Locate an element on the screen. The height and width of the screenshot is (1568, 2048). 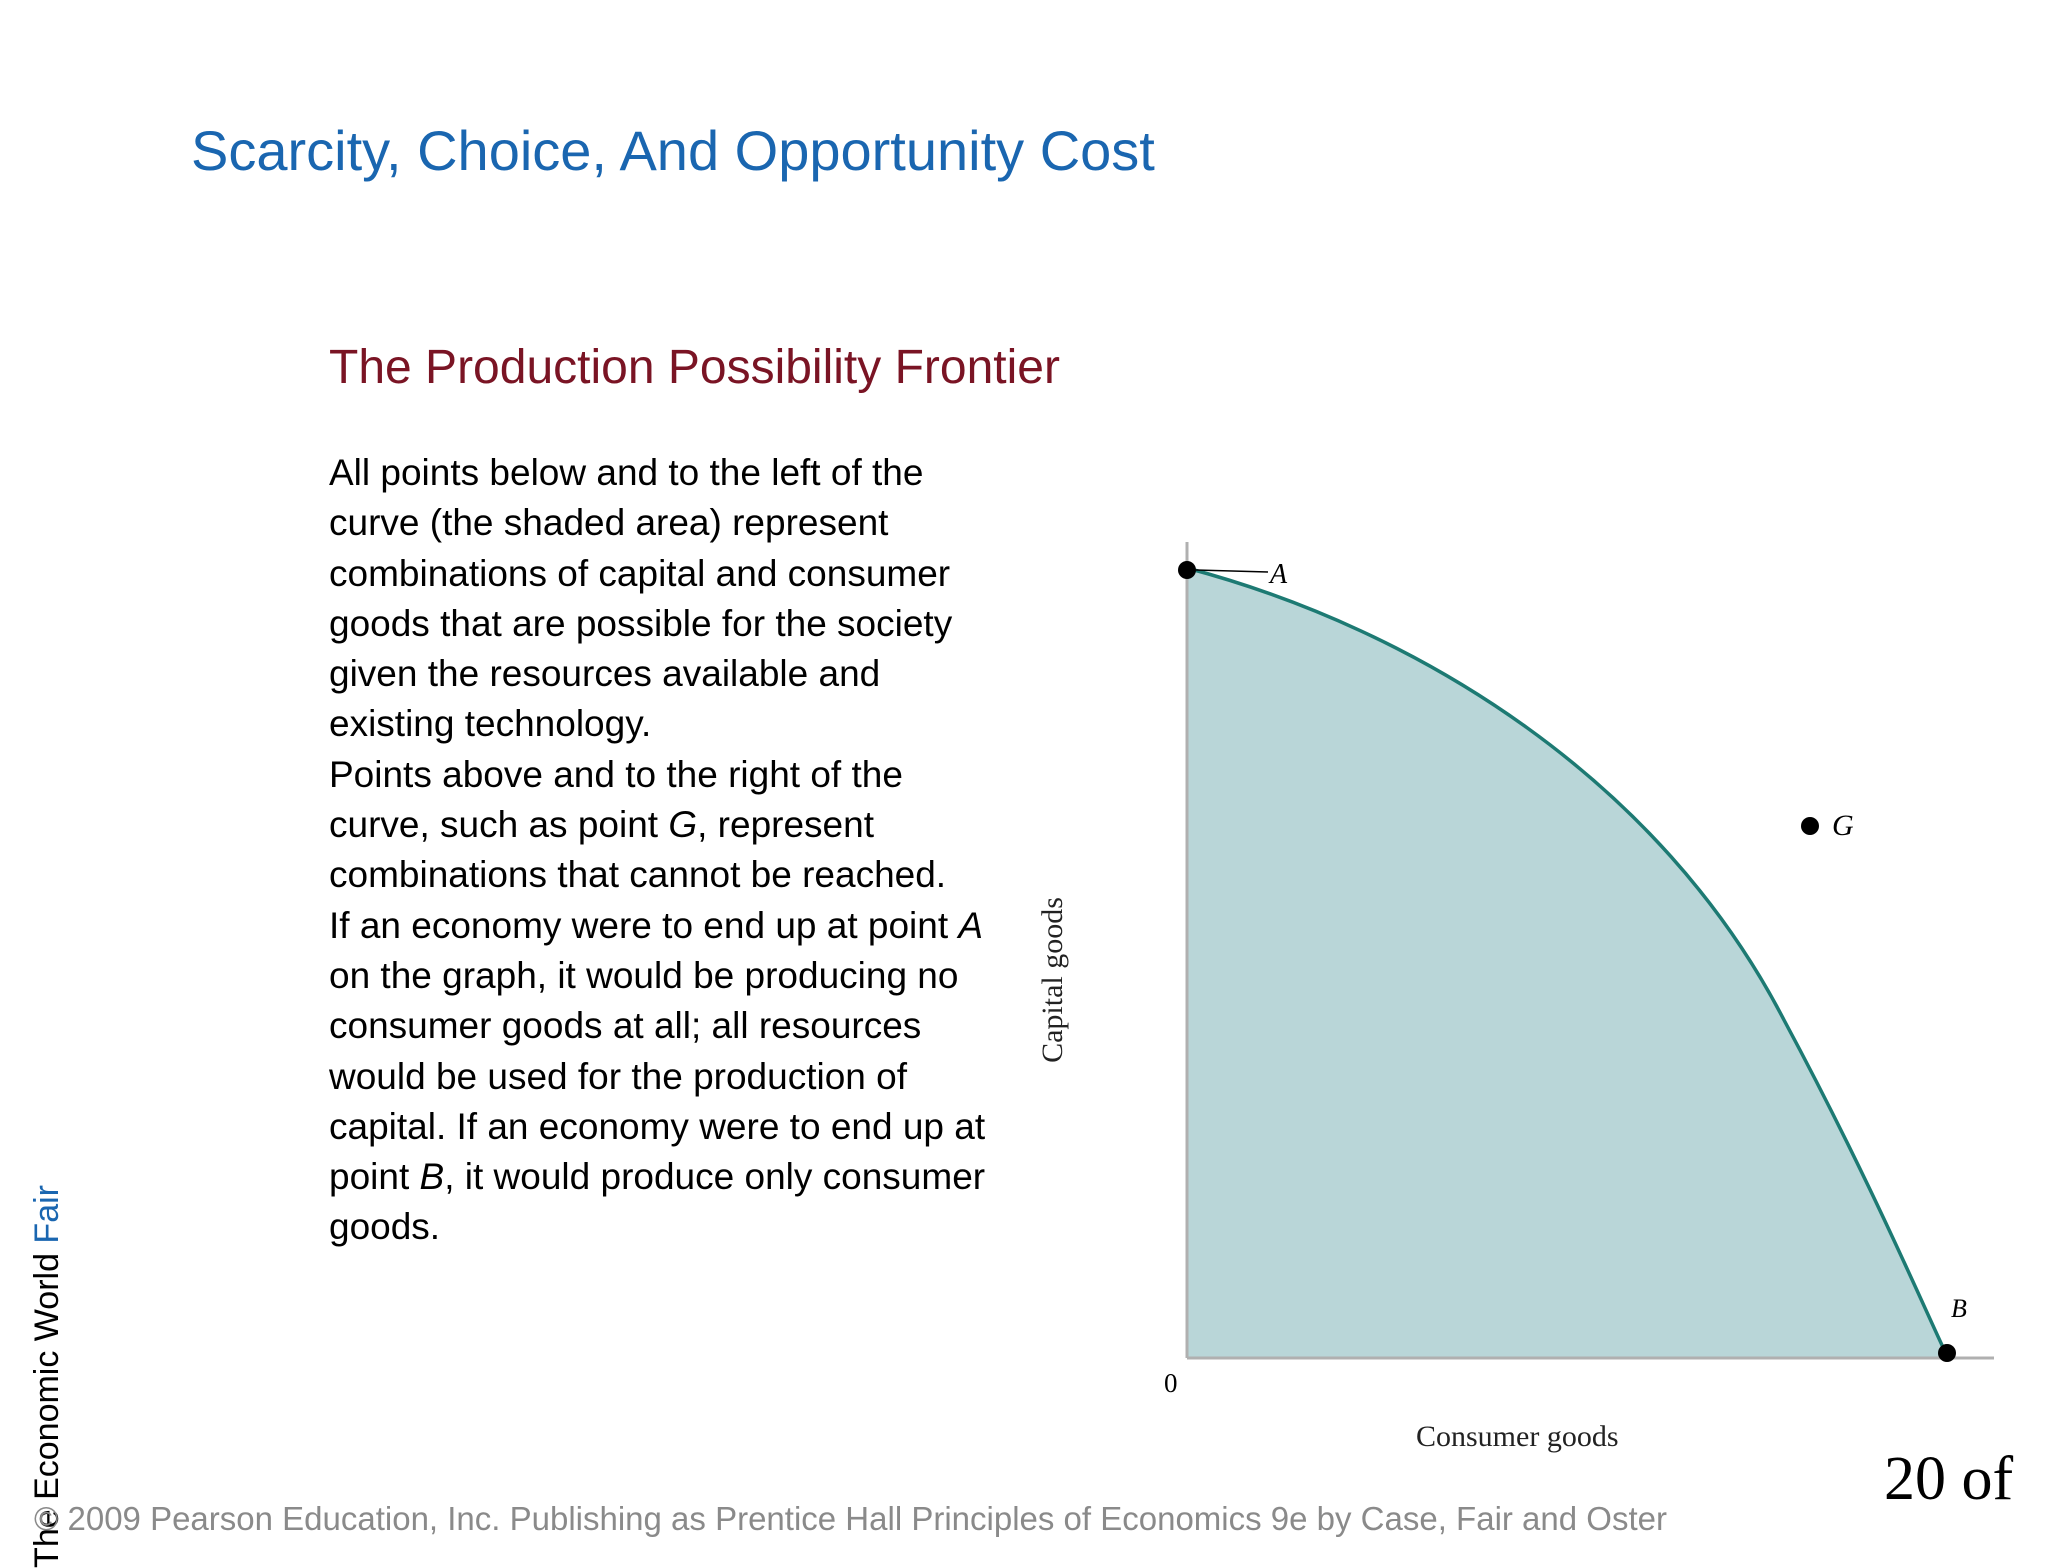
section-title: The Production Possibility Frontier is located at coordinates (694, 367).